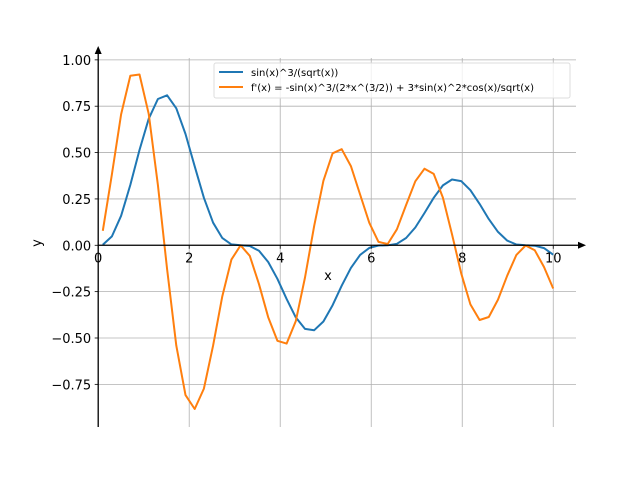 This screenshot has height=484, width=640. I want to click on legend-label-0: sin(x)^3/(sqrt(x)), so click(294, 73).